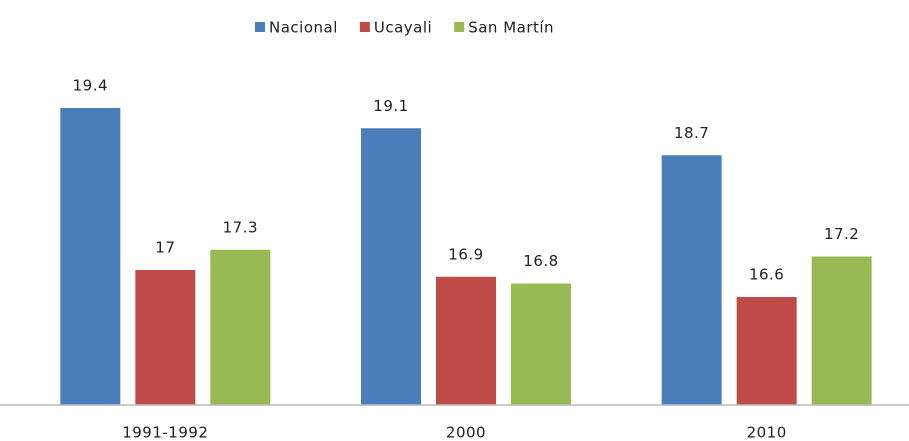  What do you see at coordinates (841, 234) in the screenshot?
I see `data-label: 17.2` at bounding box center [841, 234].